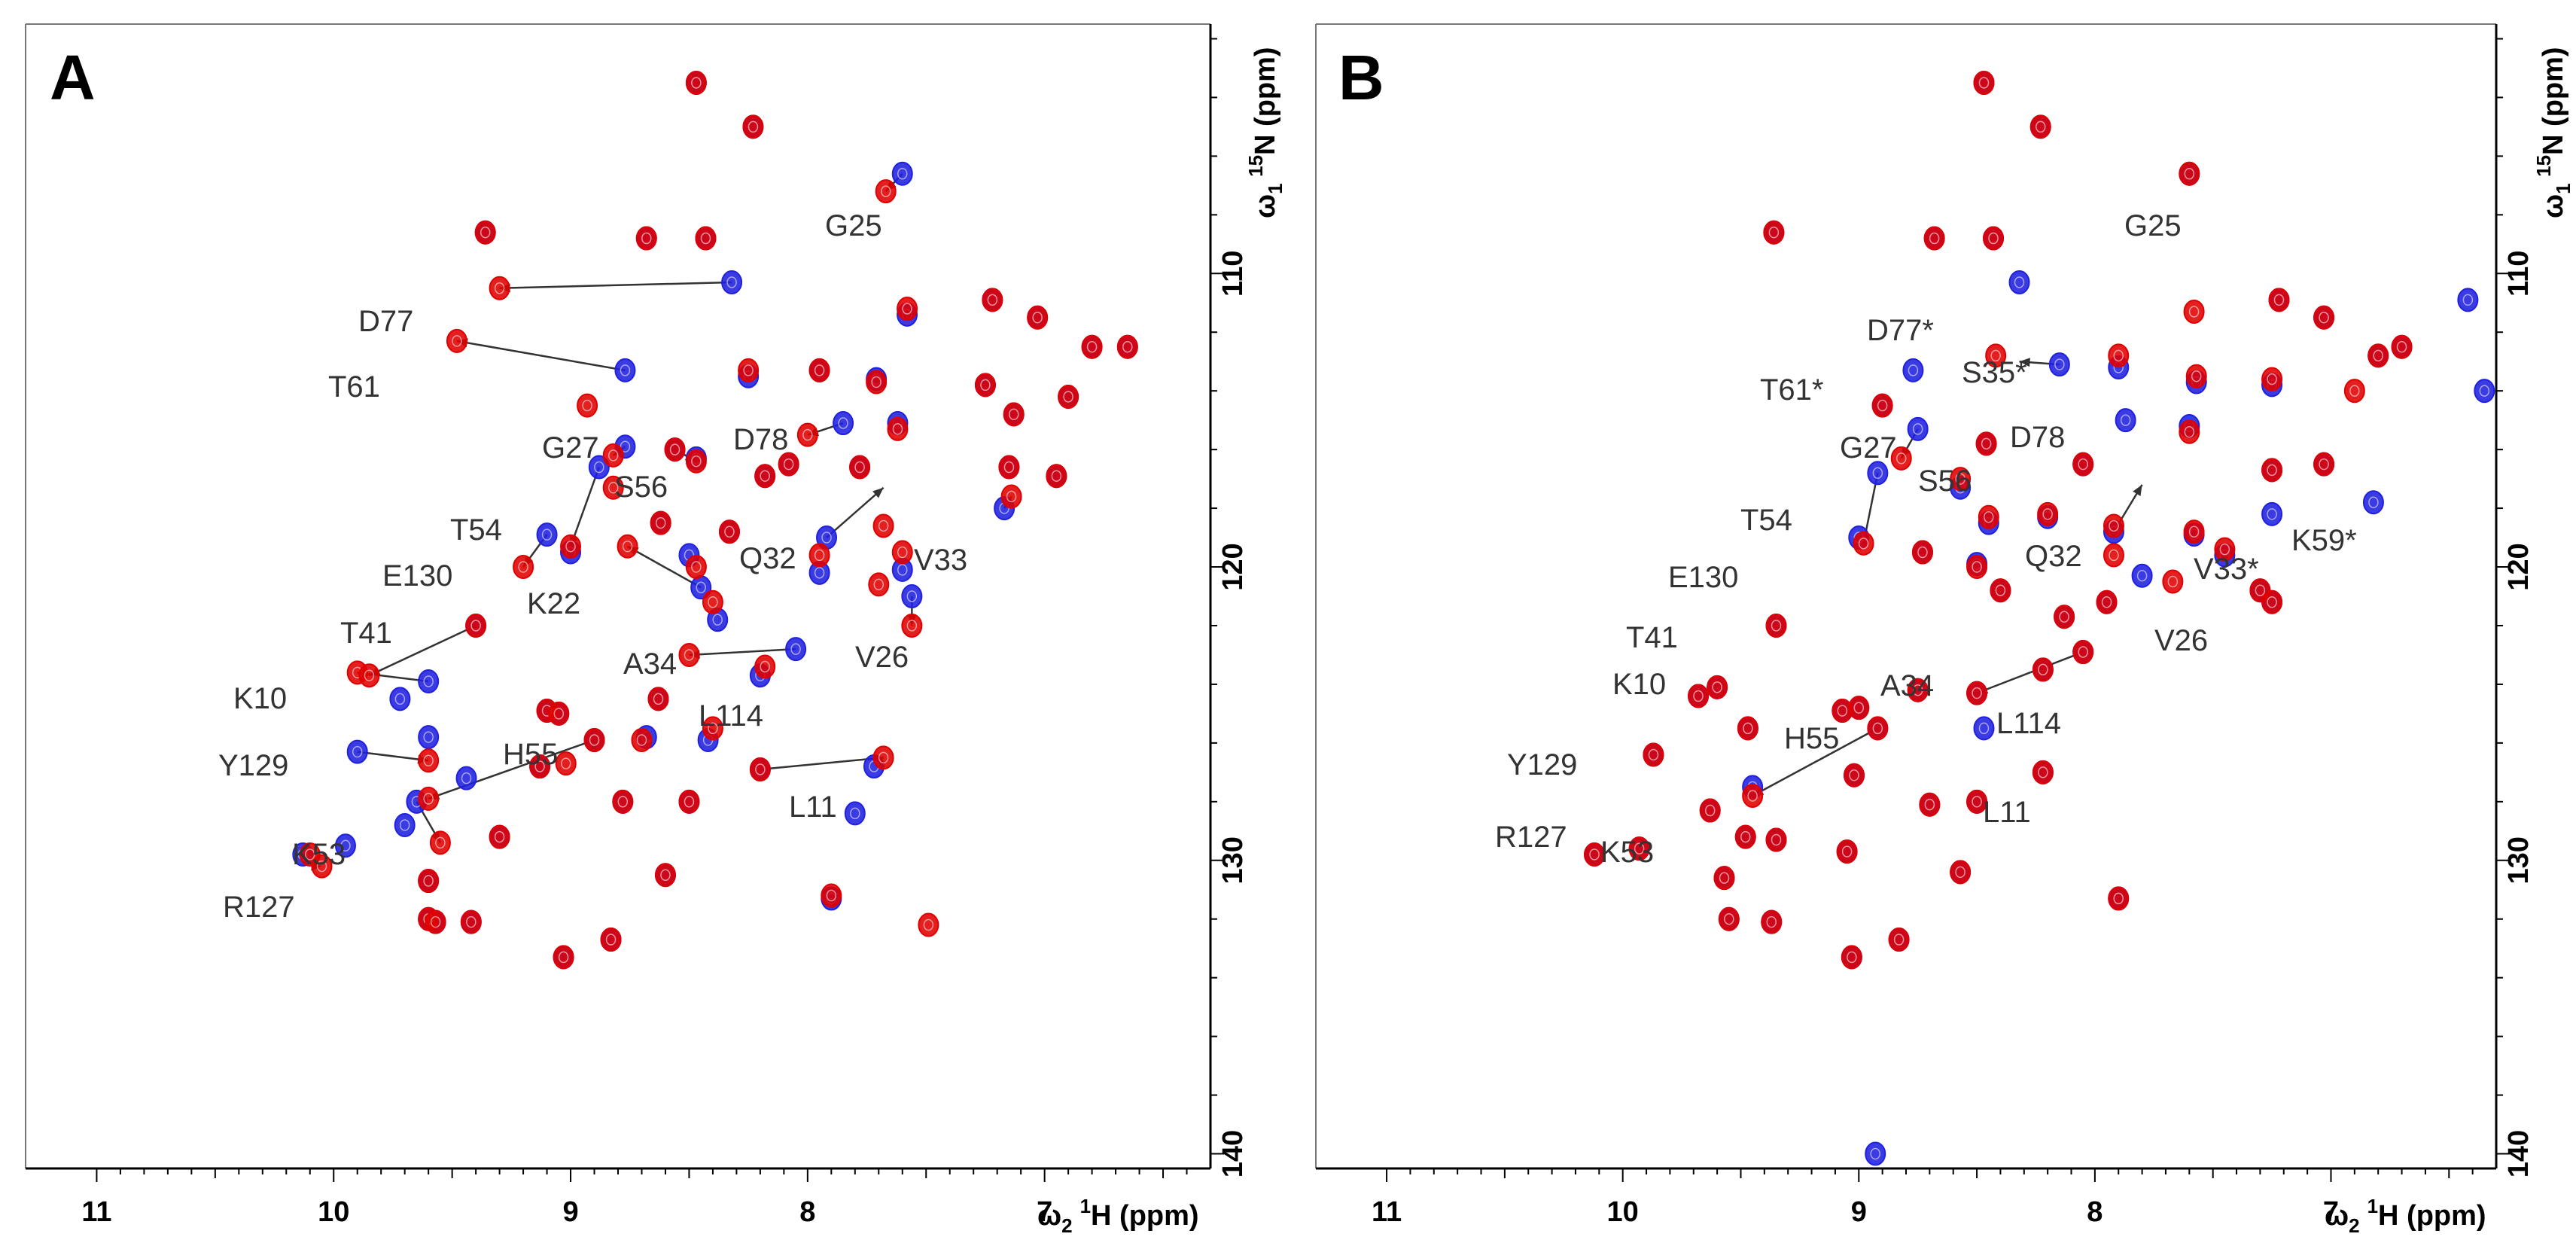 This screenshot has width=2576, height=1249. Describe the element at coordinates (1233, 566) in the screenshot. I see `y-tick-label-120: 120` at that location.